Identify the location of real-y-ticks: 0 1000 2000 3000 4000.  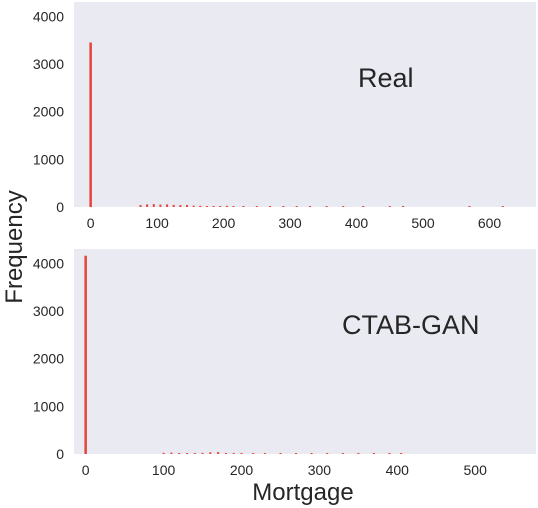
(48, 111).